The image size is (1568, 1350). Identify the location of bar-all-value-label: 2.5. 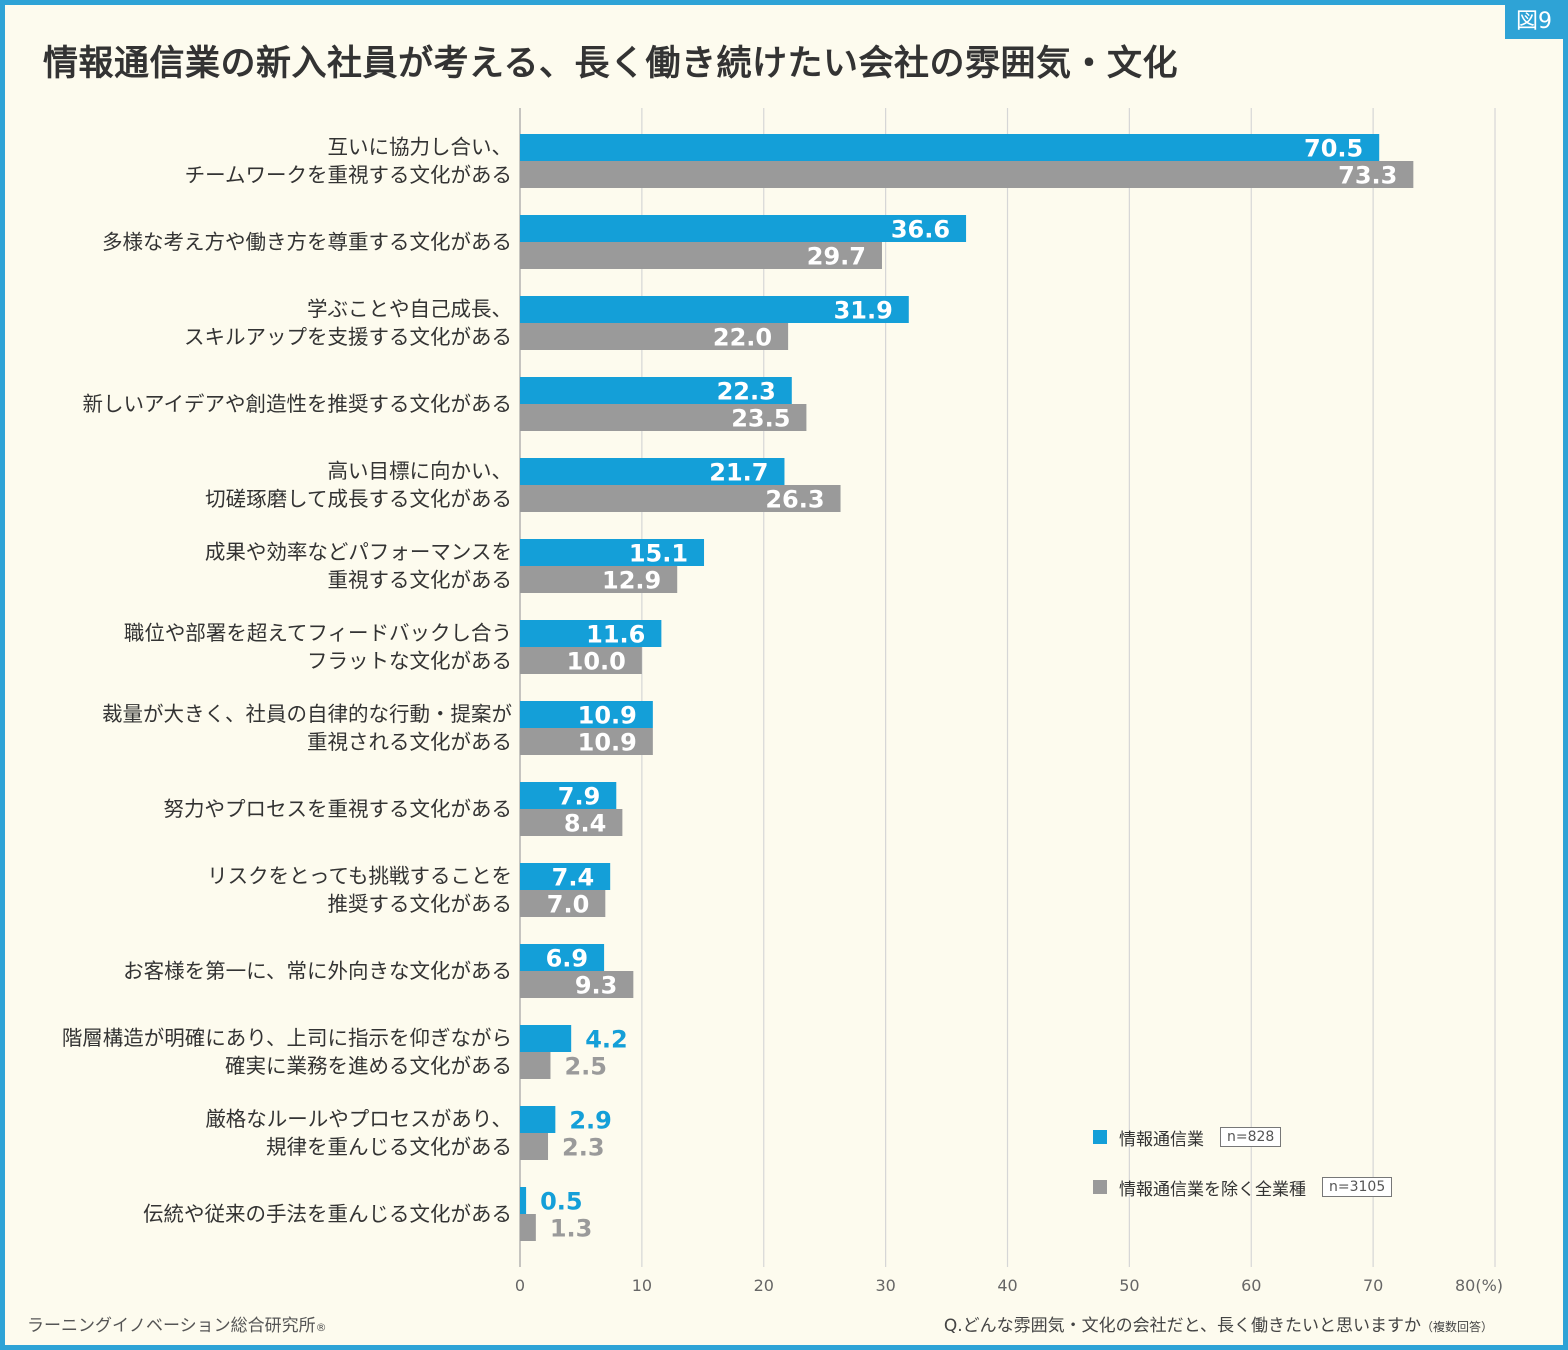
(585, 1067).